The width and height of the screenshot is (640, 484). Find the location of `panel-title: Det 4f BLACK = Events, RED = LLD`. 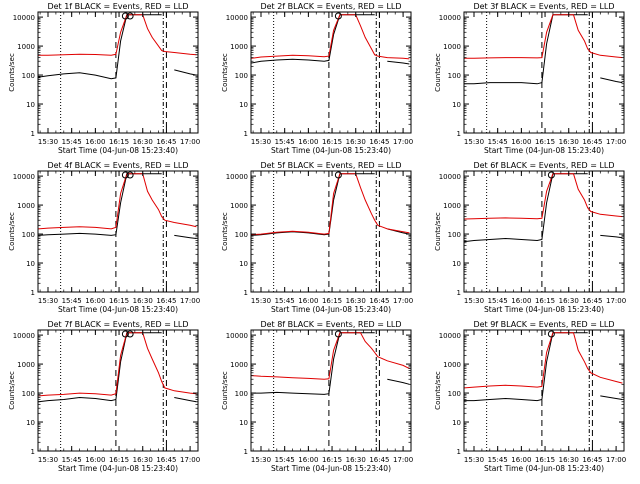

panel-title: Det 4f BLACK = Events, RED = LLD is located at coordinates (117, 165).